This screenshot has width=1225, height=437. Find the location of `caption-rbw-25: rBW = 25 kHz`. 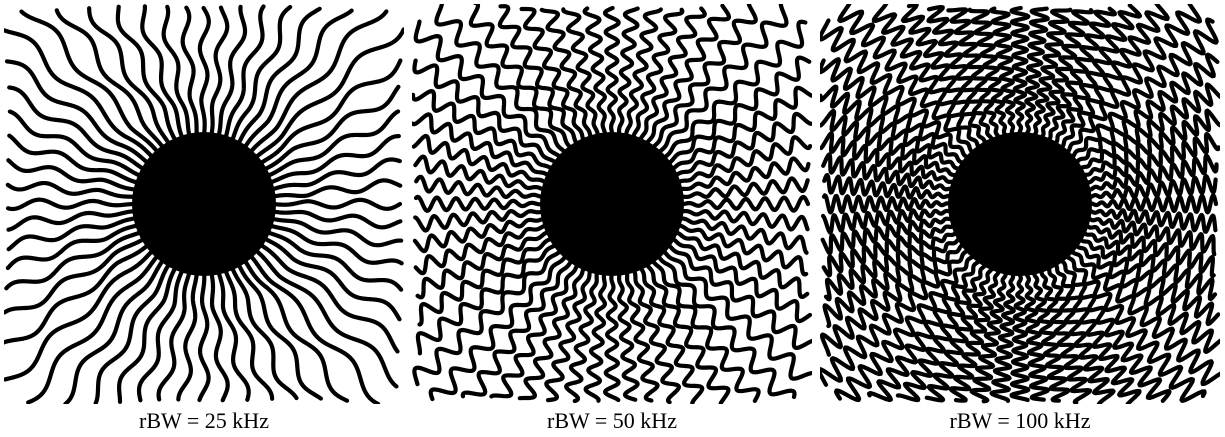

caption-rbw-25: rBW = 25 kHz is located at coordinates (204, 420).